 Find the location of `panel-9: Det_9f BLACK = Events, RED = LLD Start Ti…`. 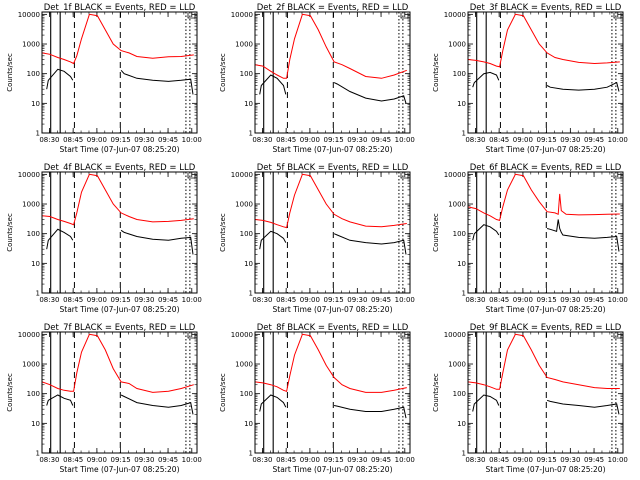

panel-9: Det_9f BLACK = Events, RED = LLD Start Ti… is located at coordinates (530, 398).